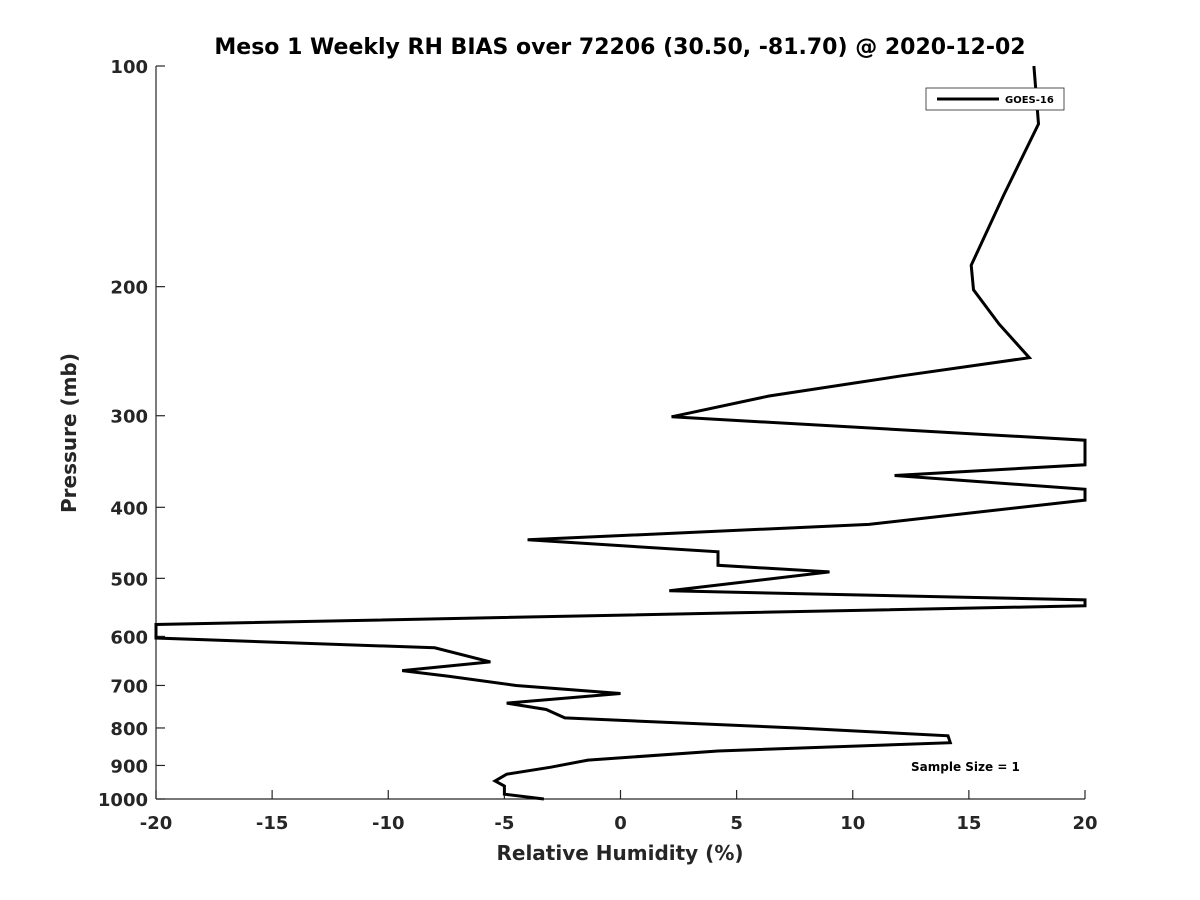 The height and width of the screenshot is (900, 1200). I want to click on y-tick-label: 900, so click(129, 766).